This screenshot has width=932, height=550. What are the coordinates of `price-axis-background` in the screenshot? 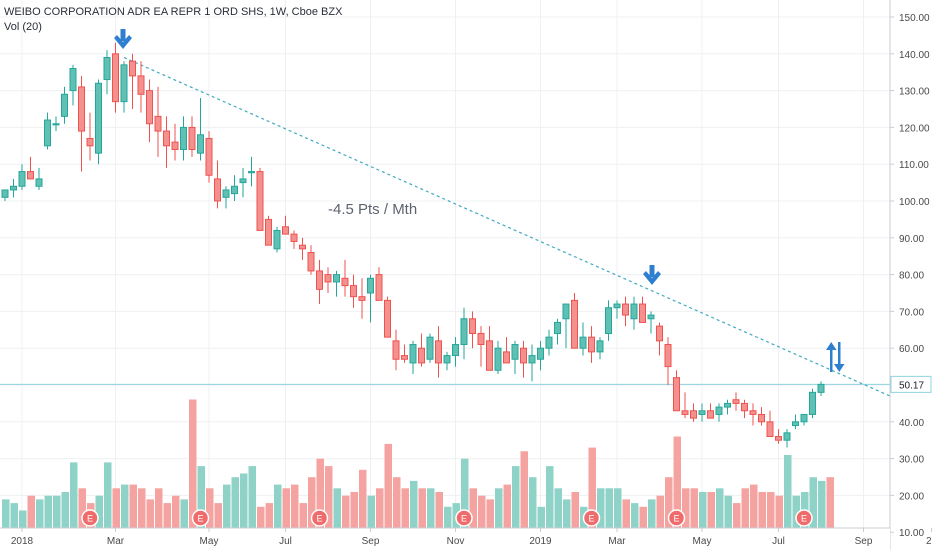 It's located at (911, 275).